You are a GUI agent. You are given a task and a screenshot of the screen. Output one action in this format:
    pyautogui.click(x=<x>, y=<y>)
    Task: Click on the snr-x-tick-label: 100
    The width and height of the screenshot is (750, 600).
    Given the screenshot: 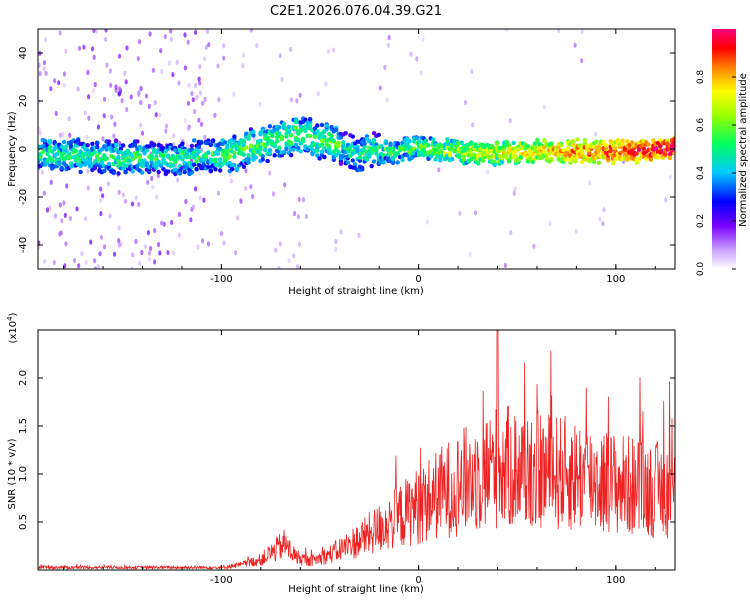 What is the action you would take?
    pyautogui.click(x=615, y=580)
    